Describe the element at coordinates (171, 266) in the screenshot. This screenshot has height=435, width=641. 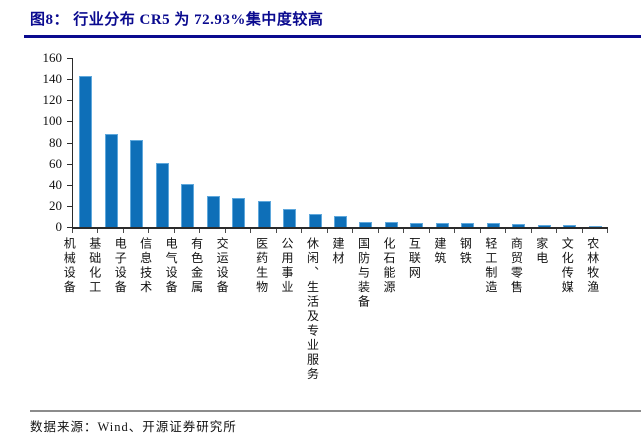
I see `x-axis-label: 电气设备` at that location.